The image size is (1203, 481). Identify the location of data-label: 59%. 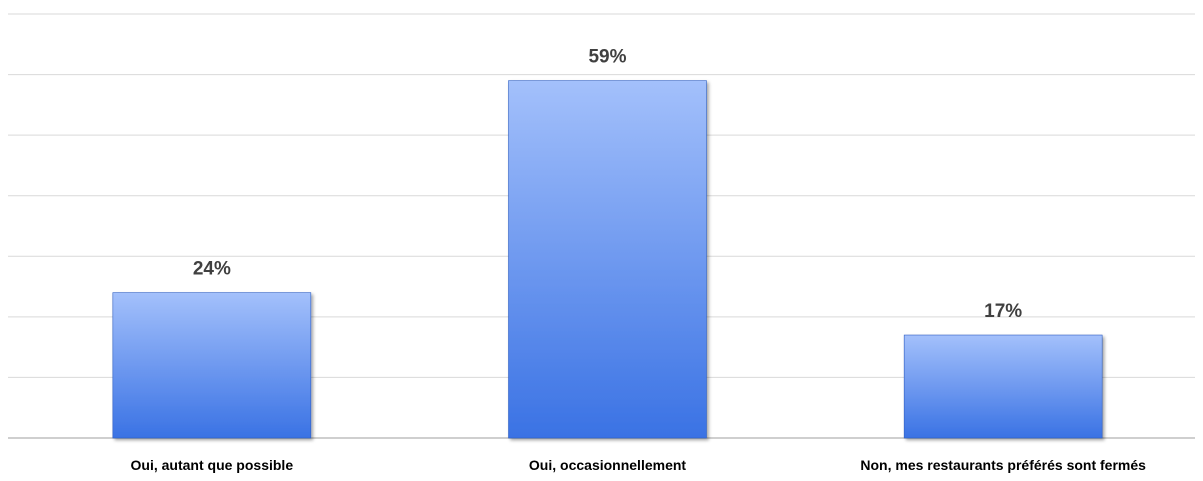
(607, 57).